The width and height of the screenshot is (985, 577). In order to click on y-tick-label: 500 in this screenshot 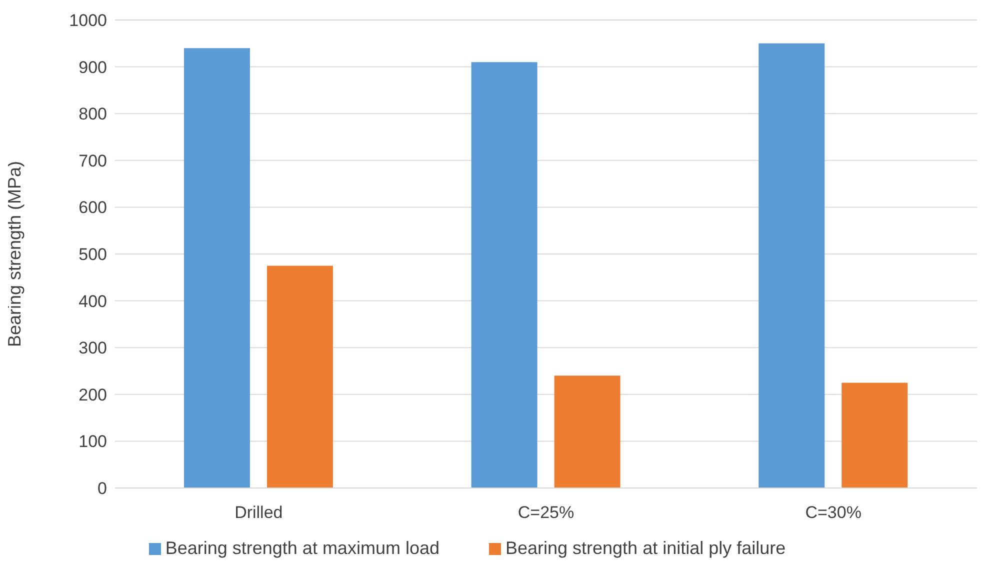, I will do `click(92, 254)`.